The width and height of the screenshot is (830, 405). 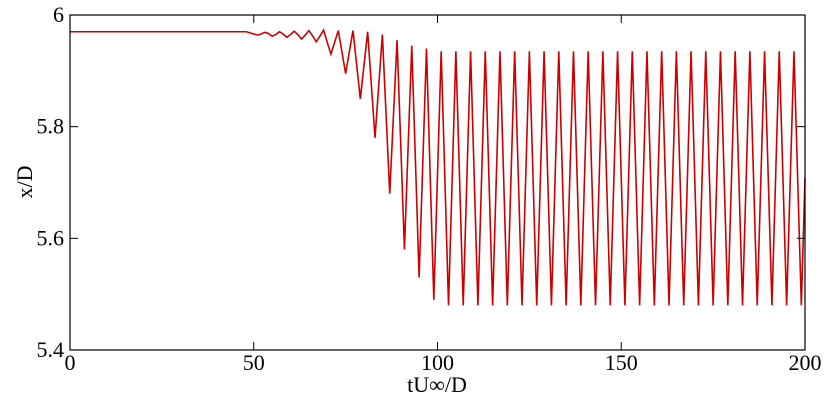 What do you see at coordinates (805, 362) in the screenshot?
I see `x-tick-label: 200` at bounding box center [805, 362].